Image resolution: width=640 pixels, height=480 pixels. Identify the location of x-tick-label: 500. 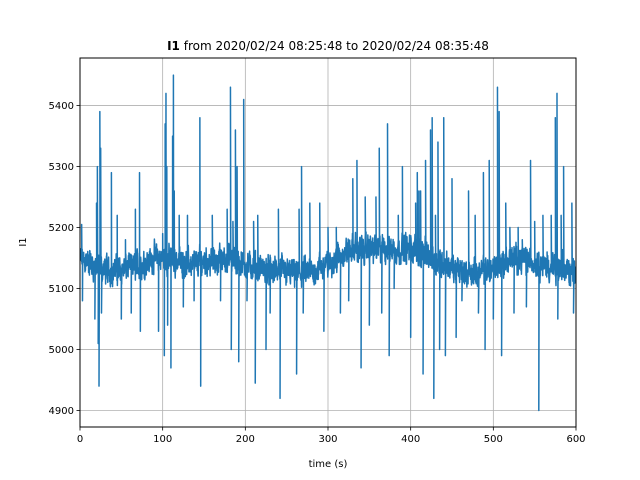
(493, 439).